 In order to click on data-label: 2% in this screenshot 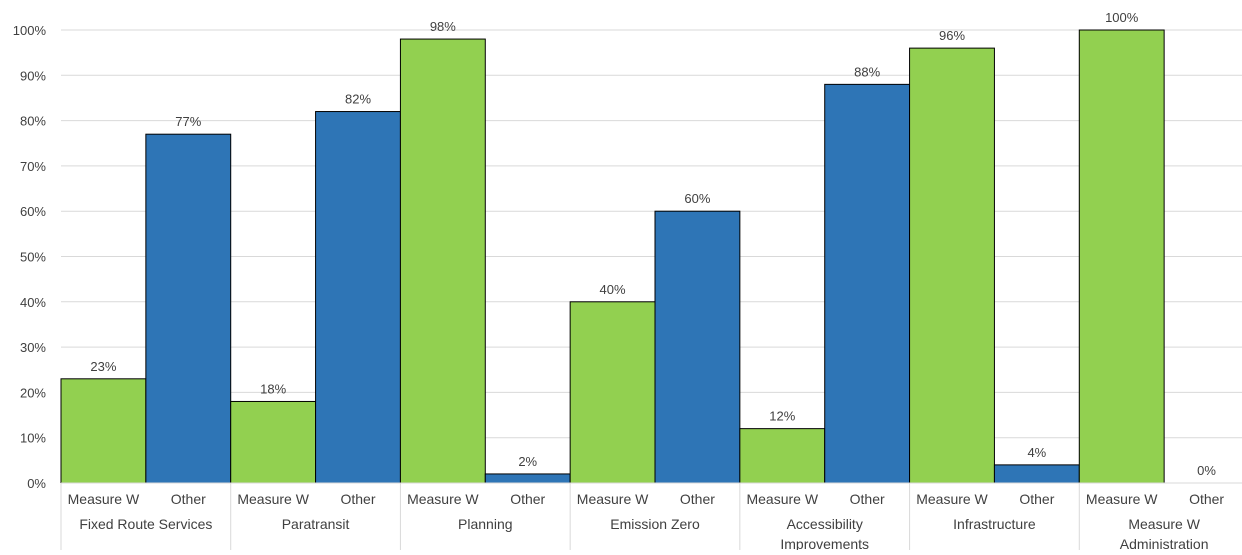, I will do `click(527, 461)`.